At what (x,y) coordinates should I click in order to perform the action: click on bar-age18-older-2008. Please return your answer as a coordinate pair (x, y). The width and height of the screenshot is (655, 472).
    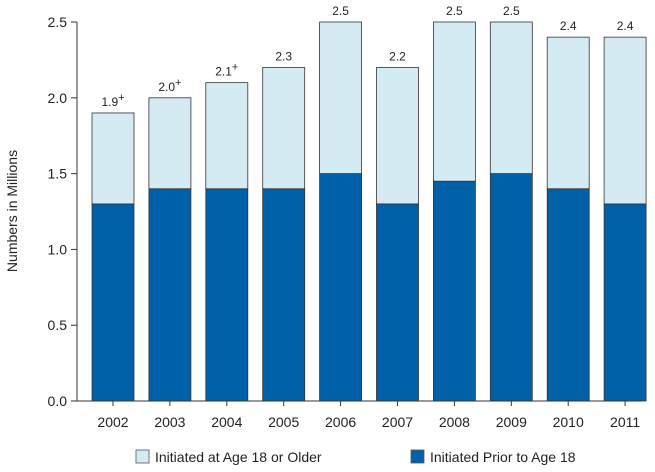
    Looking at the image, I should click on (454, 101).